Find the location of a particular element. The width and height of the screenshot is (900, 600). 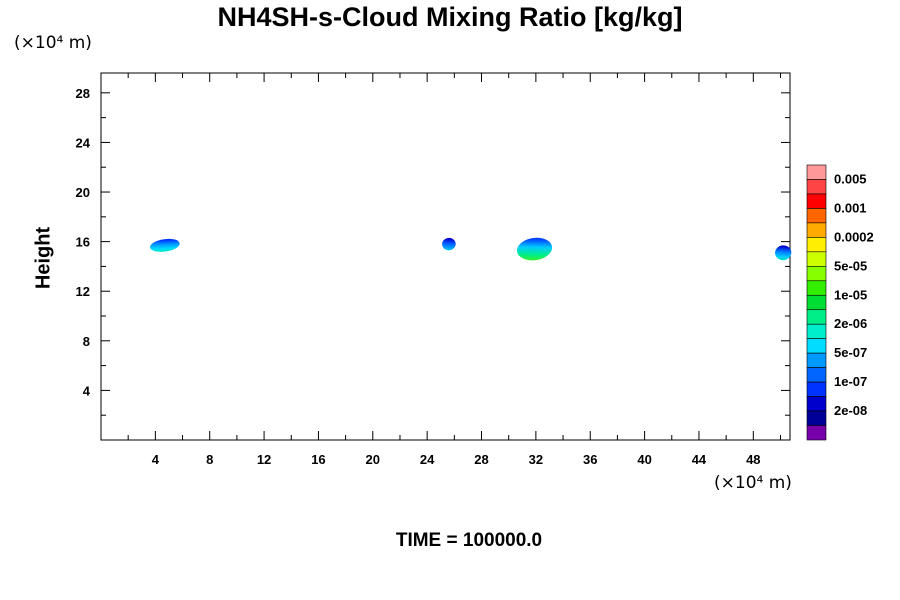

x-tick-label: 20 is located at coordinates (373, 459).